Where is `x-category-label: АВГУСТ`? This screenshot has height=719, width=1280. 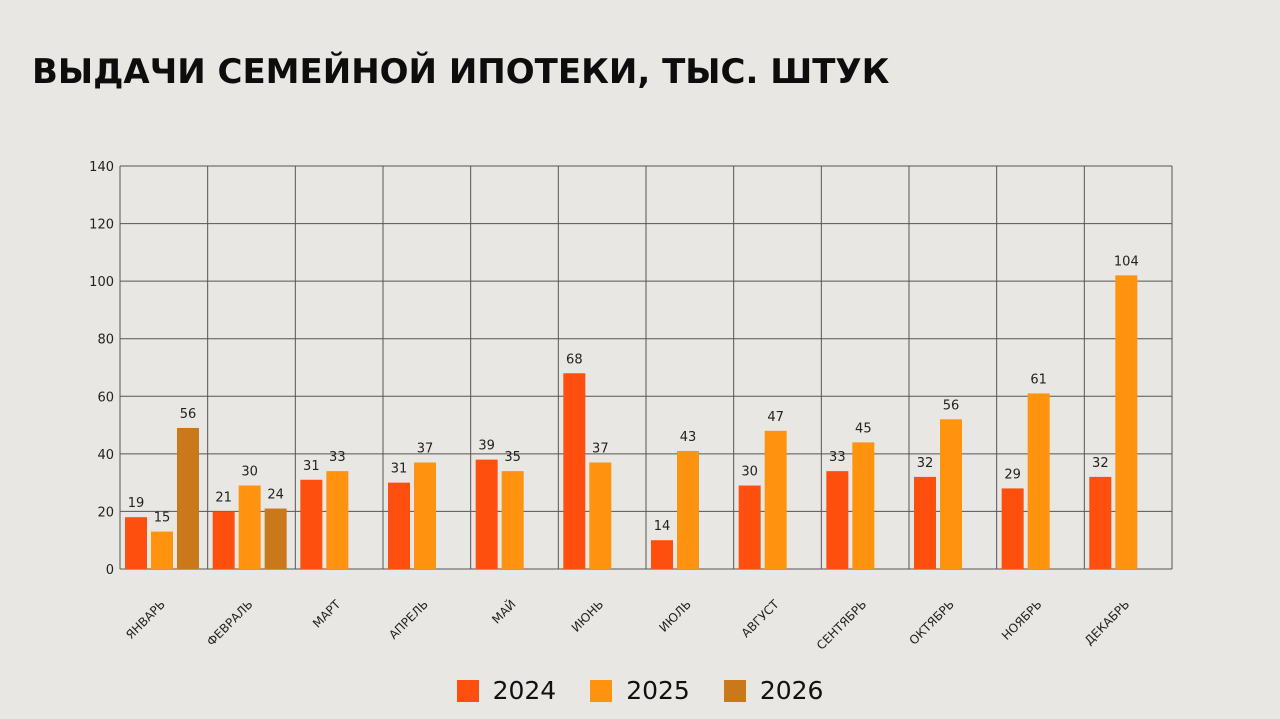 x-category-label: АВГУСТ is located at coordinates (760, 618).